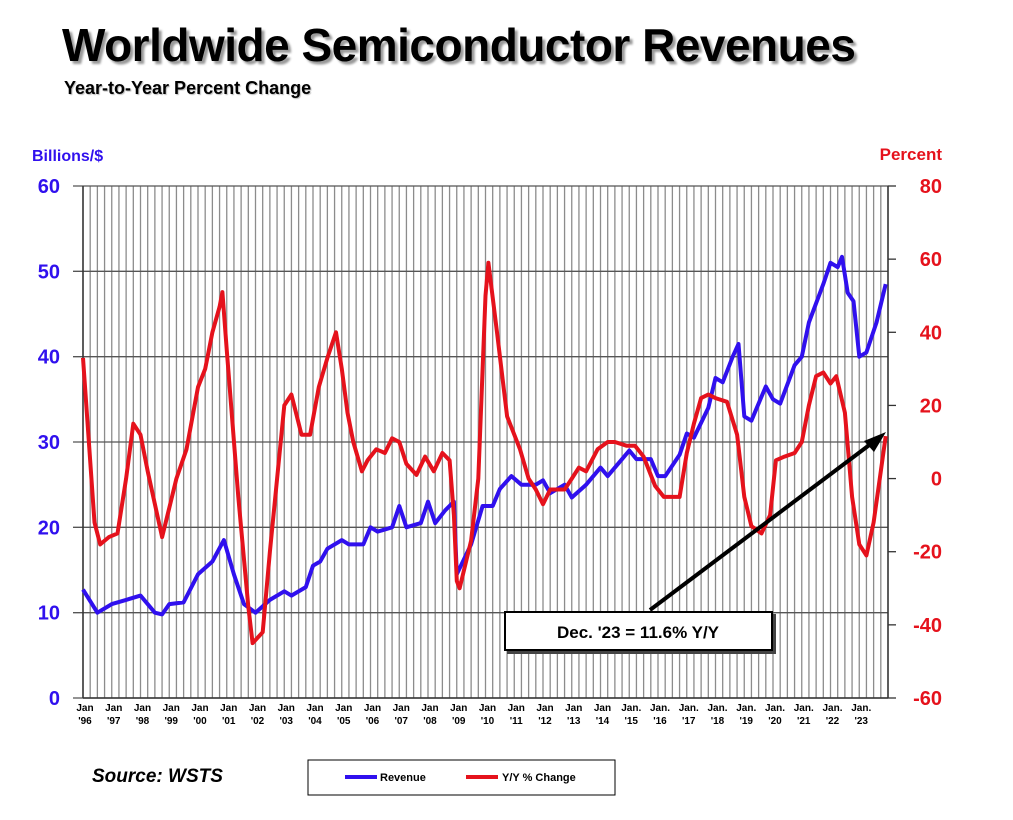  What do you see at coordinates (804, 721) in the screenshot?
I see `x-tick-label-year: '21` at bounding box center [804, 721].